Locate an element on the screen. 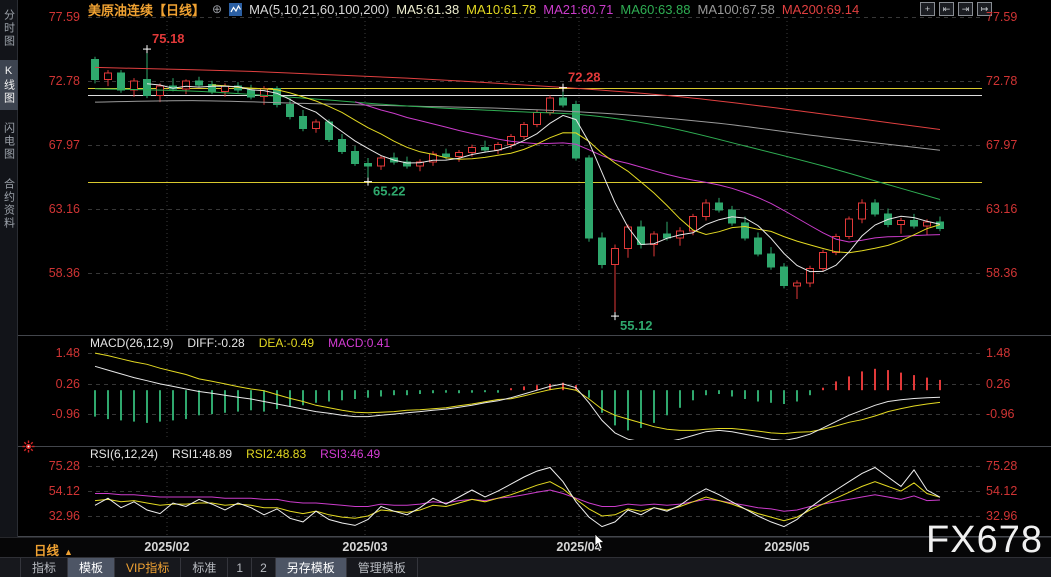 Image resolution: width=1051 pixels, height=577 pixels. tab-template-2: 2 is located at coordinates (264, 567).